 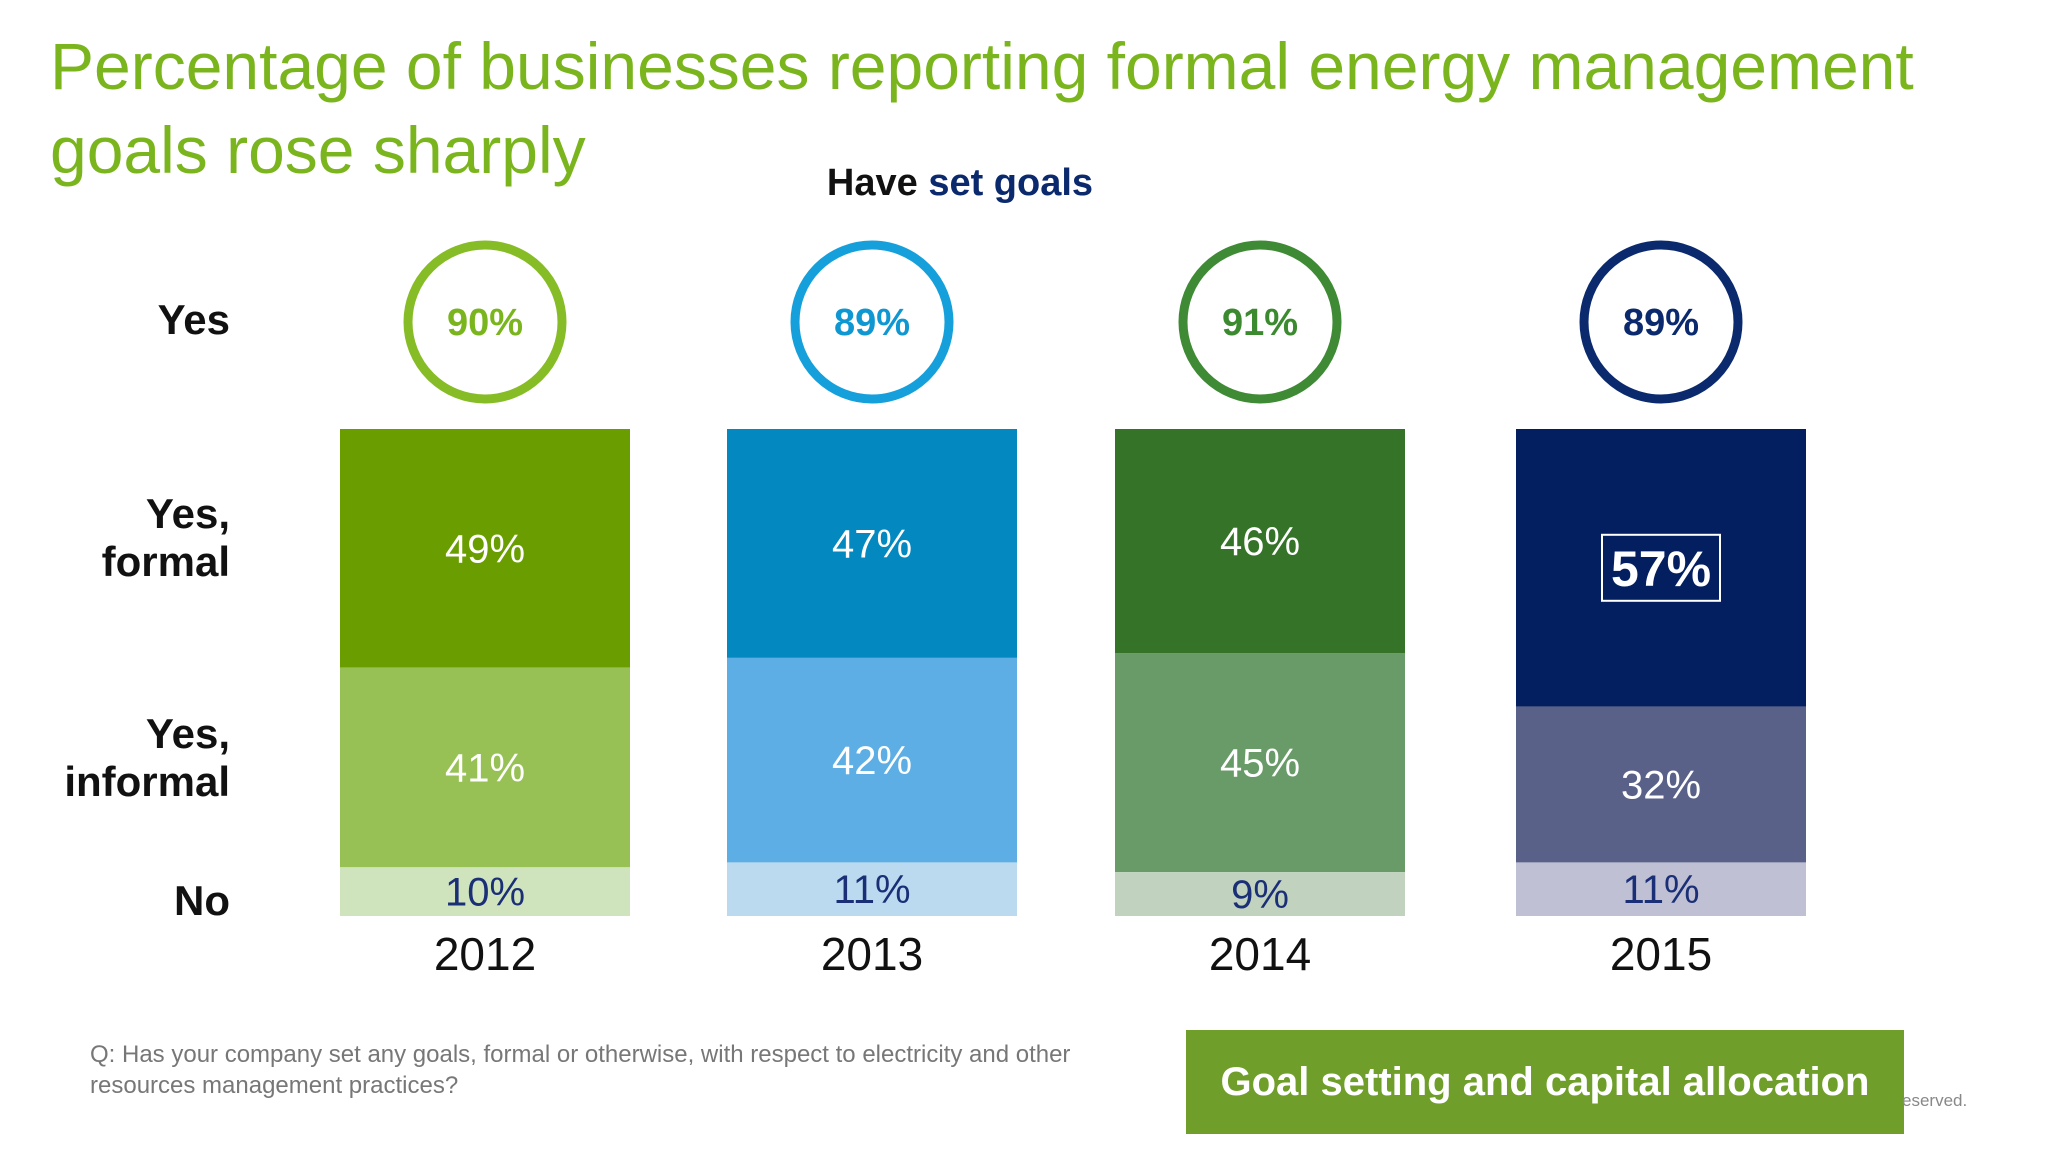 I want to click on row-label-yes-informal: Yes, informal, so click(x=147, y=757).